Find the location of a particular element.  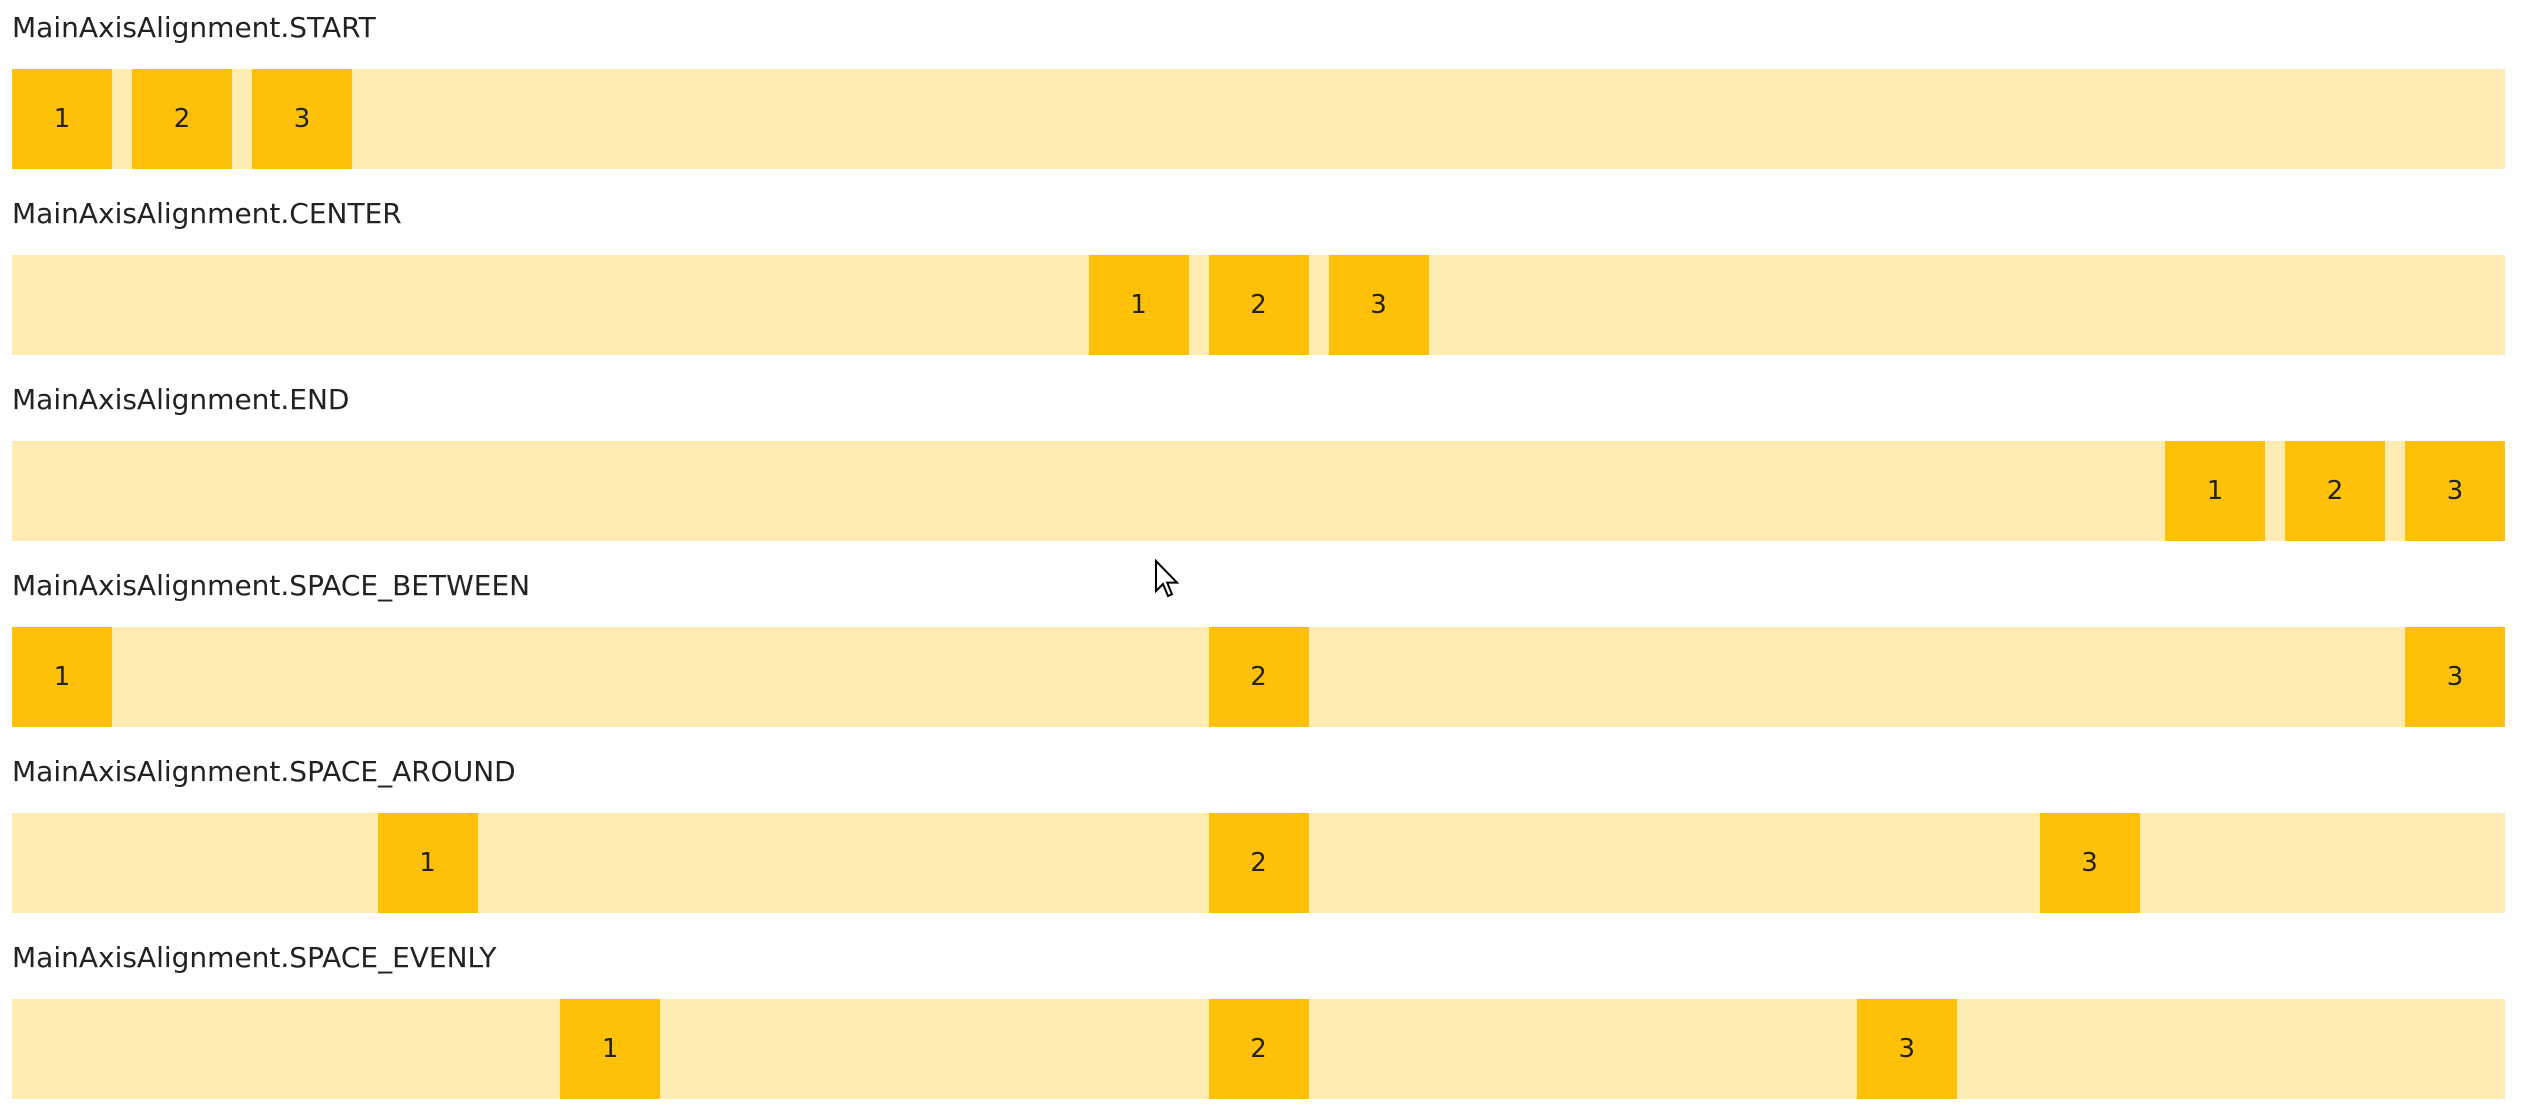

section-title: MainAxisAlignment.START is located at coordinates (194, 27).